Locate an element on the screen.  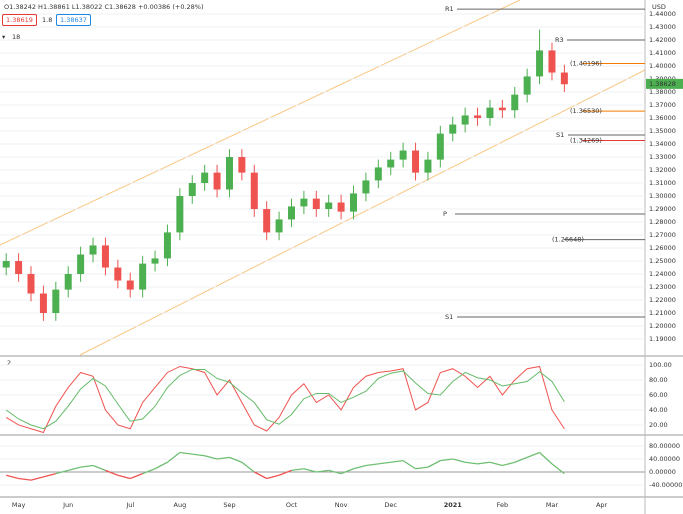
pivot-label: P is located at coordinates (445, 214).